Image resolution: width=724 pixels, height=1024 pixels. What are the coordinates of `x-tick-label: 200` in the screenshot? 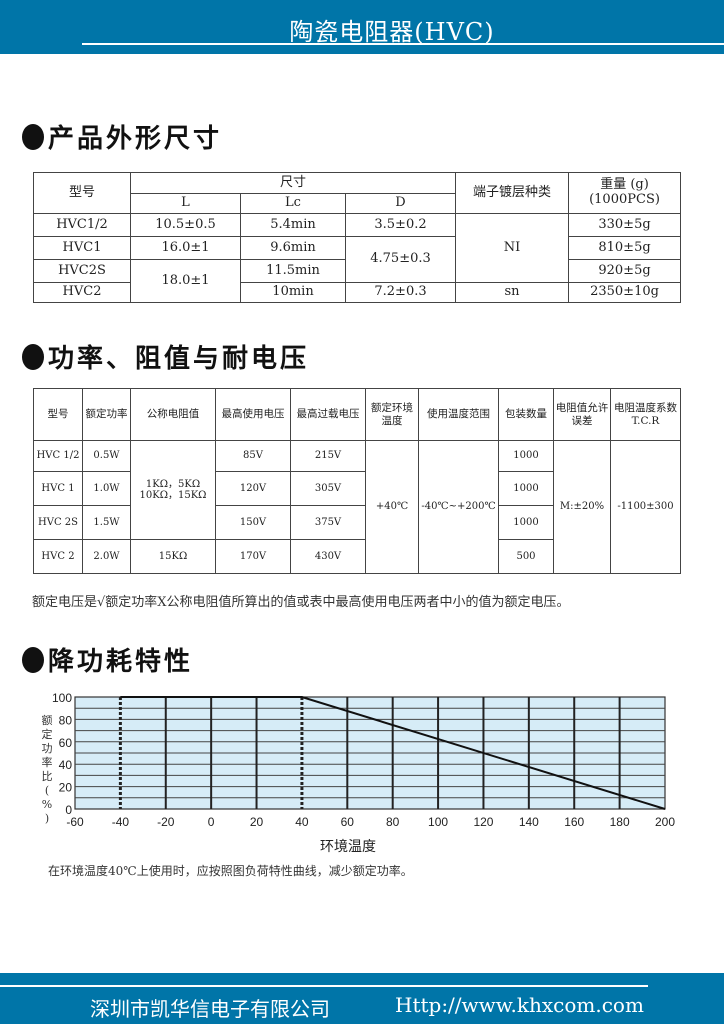 It's located at (665, 822).